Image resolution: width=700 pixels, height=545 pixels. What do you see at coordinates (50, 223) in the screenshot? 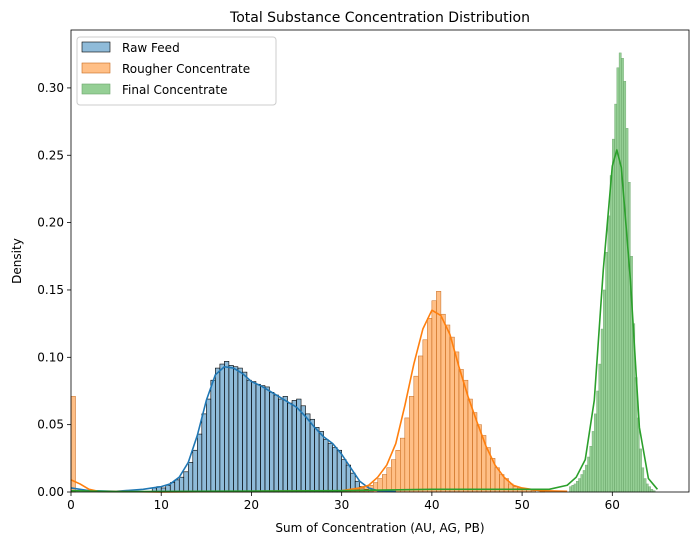
I see `y-tick-label: 0.20` at bounding box center [50, 223].